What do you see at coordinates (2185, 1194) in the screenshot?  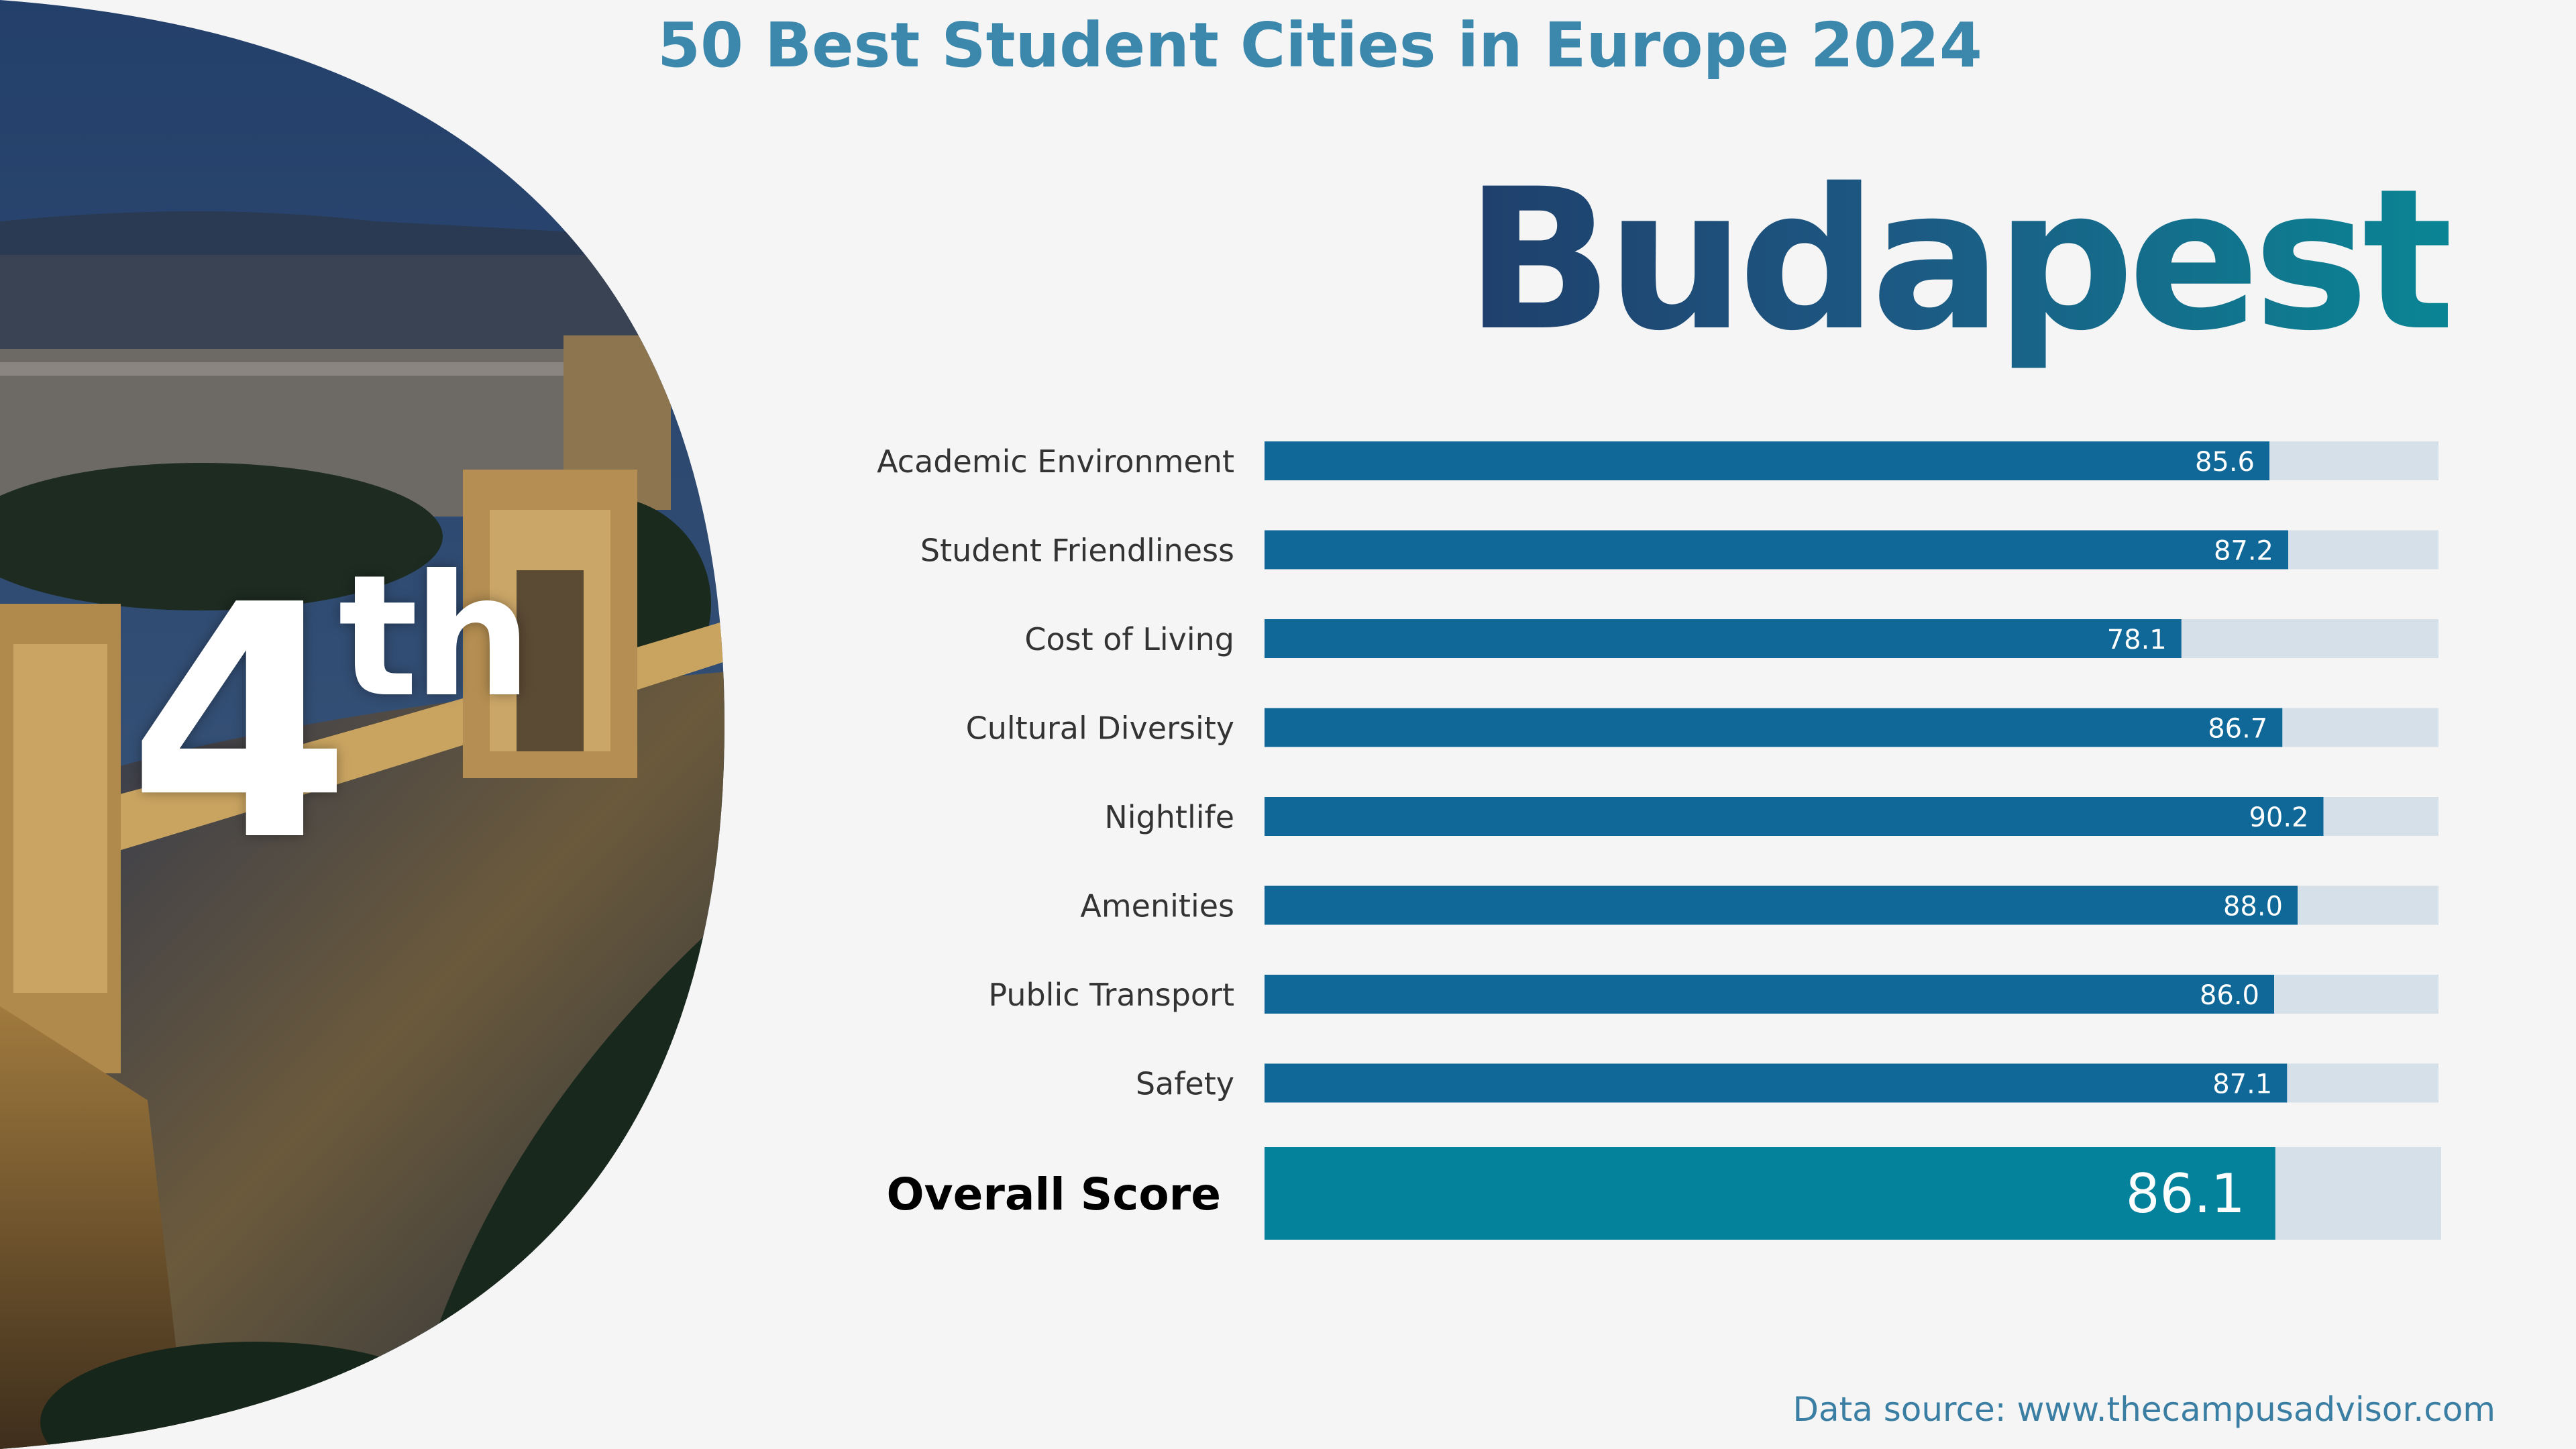 I see `overall-value: 86.1` at bounding box center [2185, 1194].